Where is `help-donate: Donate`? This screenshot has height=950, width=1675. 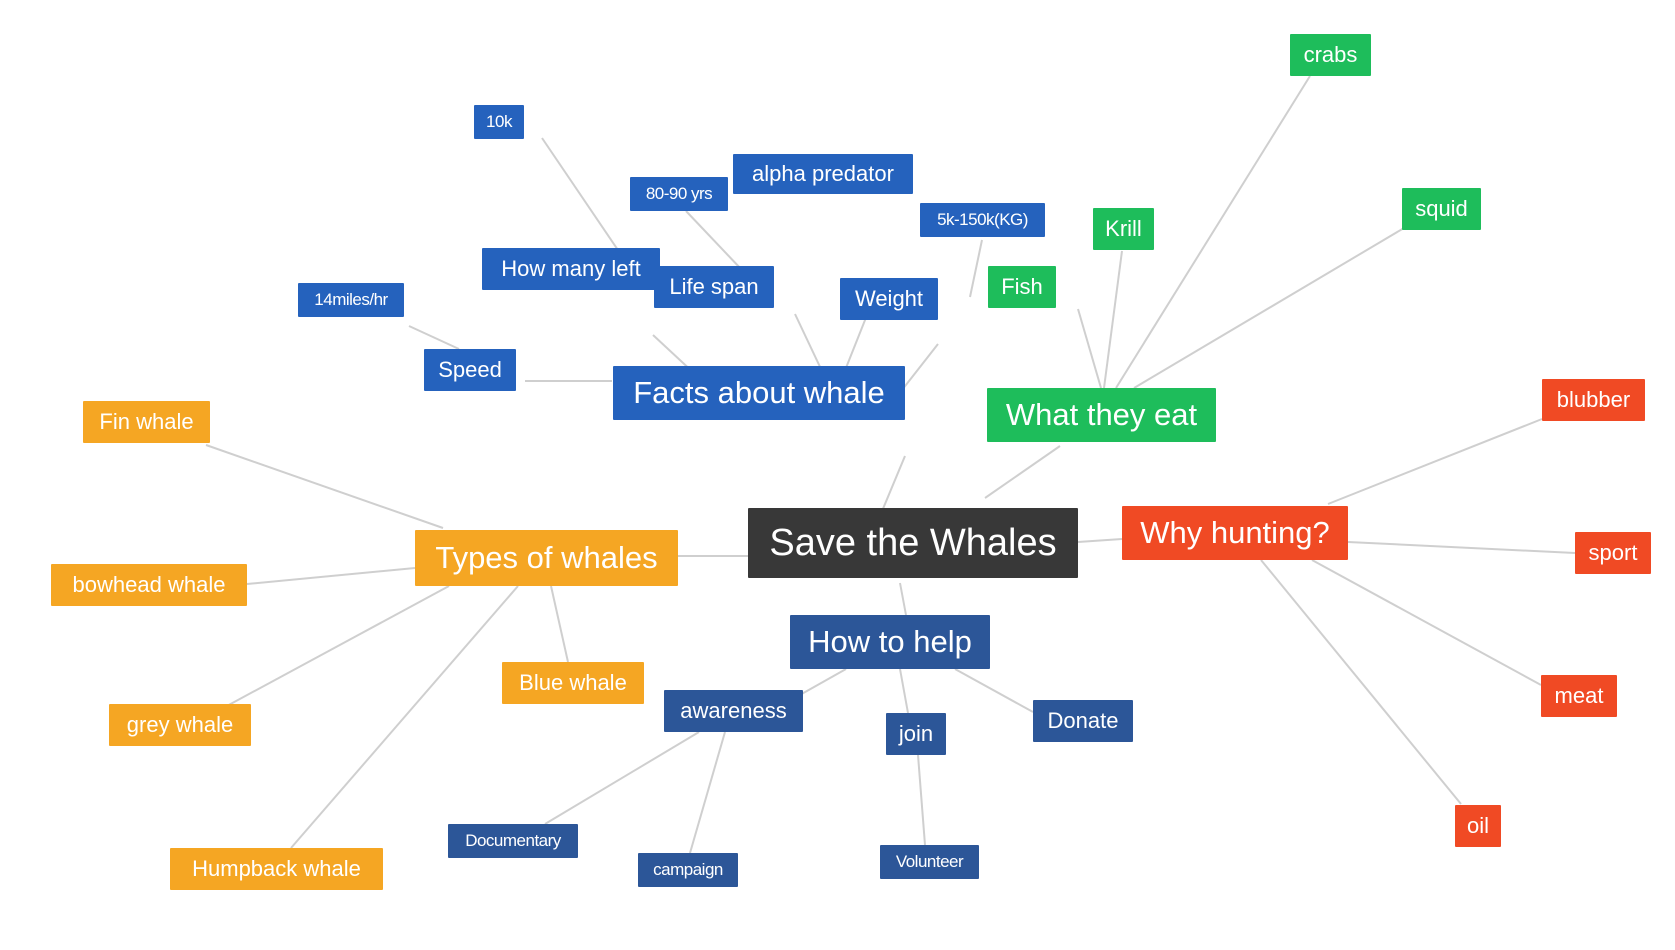
help-donate: Donate is located at coordinates (1083, 721).